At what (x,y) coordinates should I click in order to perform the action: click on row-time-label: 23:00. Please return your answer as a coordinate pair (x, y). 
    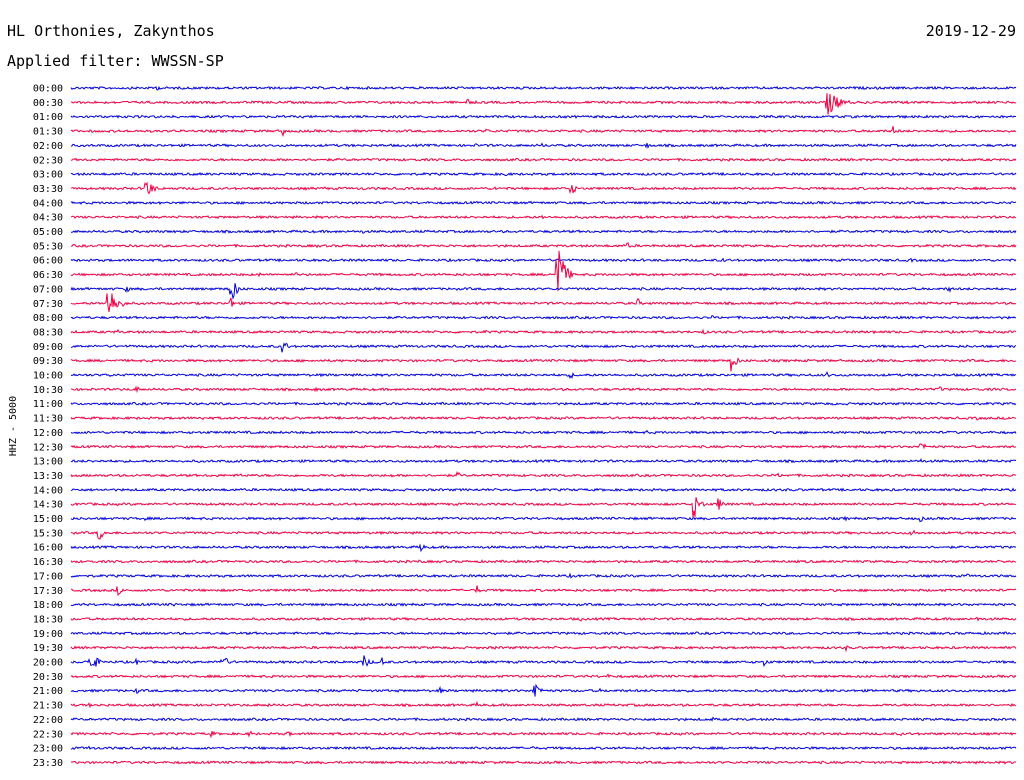
    Looking at the image, I should click on (48, 749).